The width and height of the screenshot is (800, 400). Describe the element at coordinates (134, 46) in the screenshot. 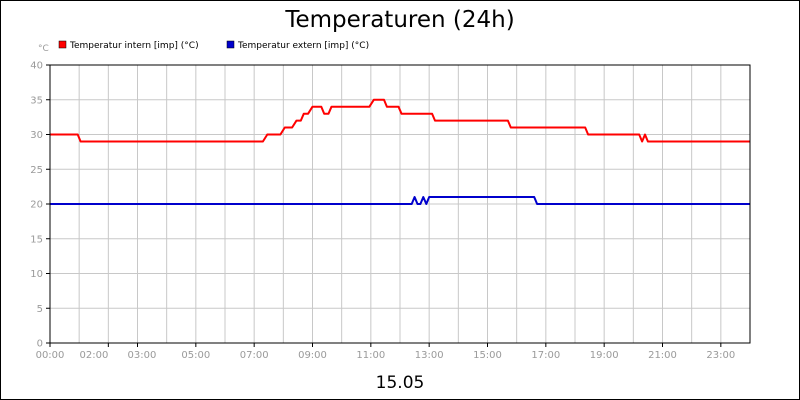

I see `legend-label-intern: Temperatur intern [imp] (°C)` at that location.